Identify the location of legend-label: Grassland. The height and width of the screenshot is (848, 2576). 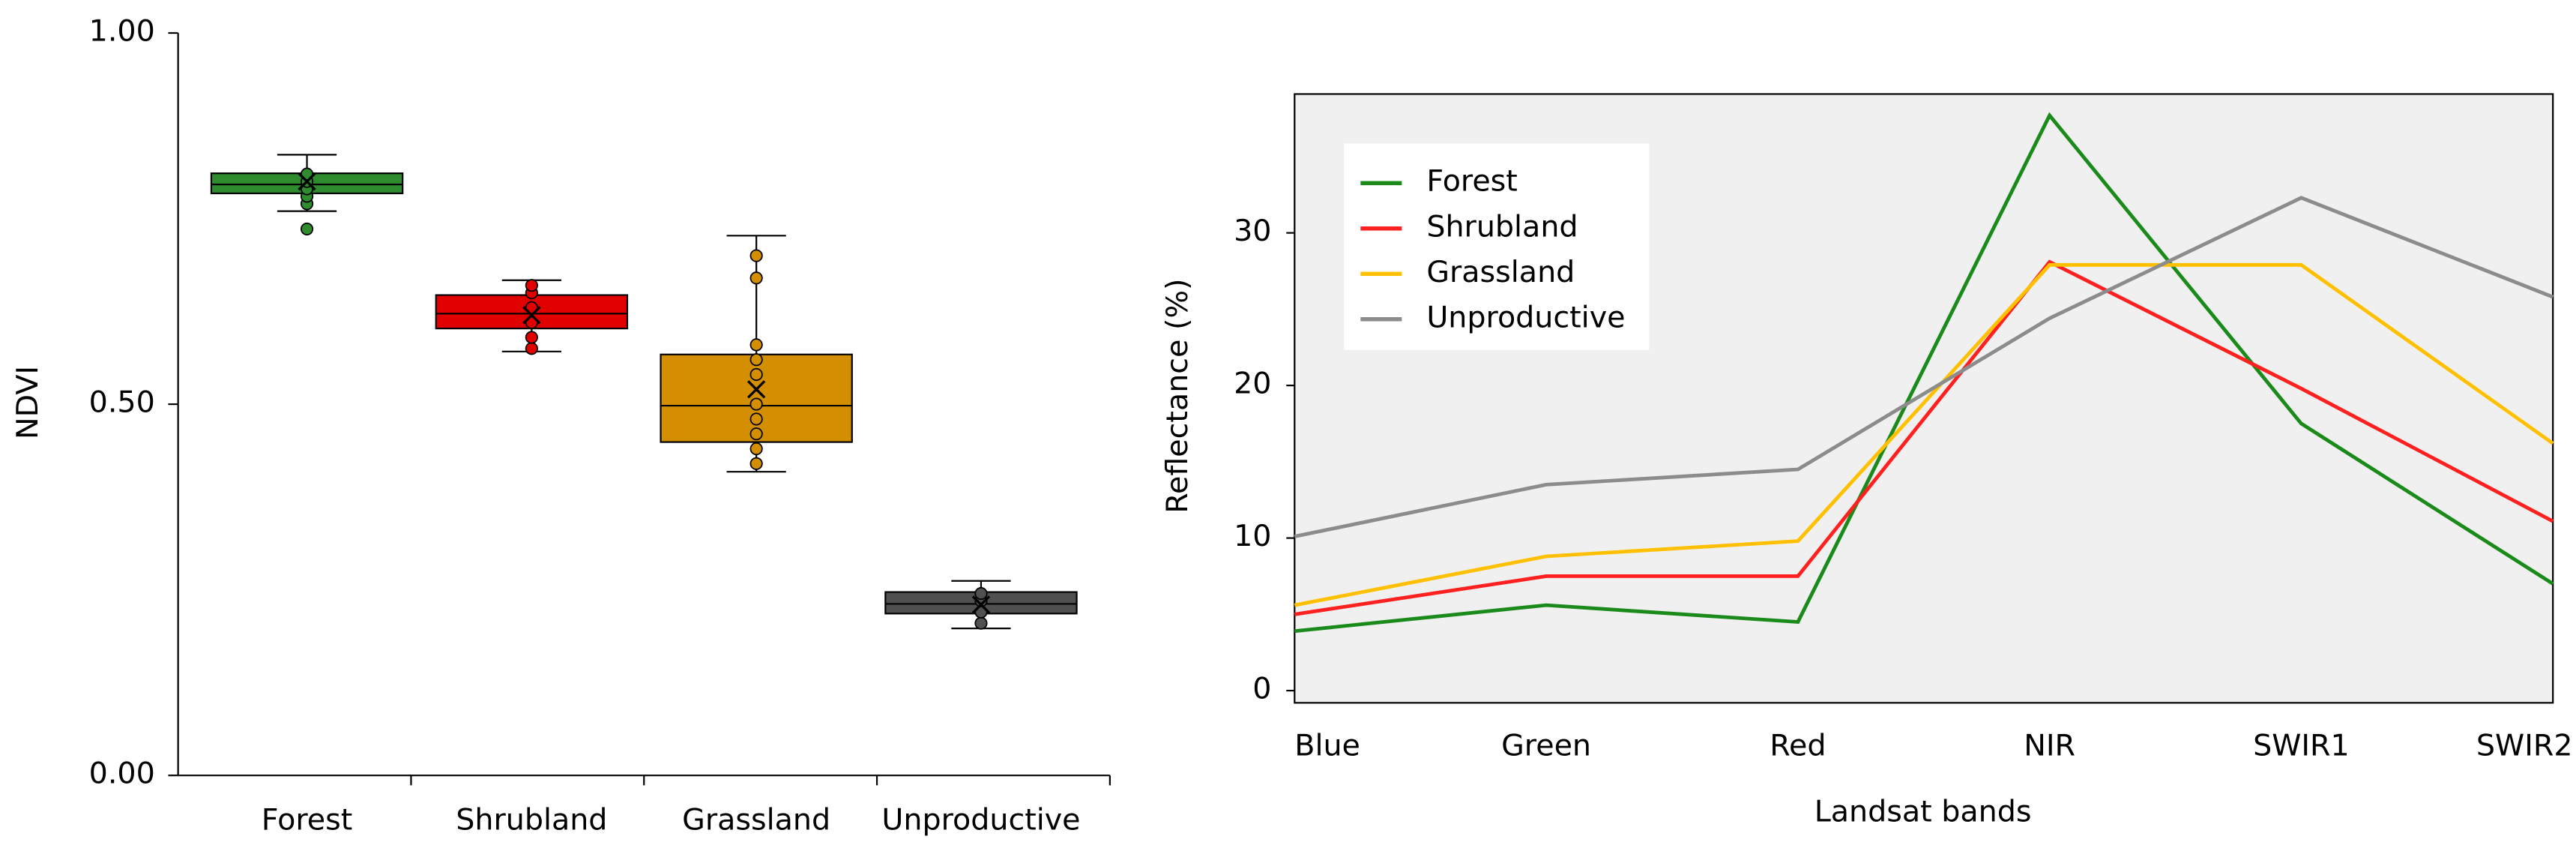
(1501, 272).